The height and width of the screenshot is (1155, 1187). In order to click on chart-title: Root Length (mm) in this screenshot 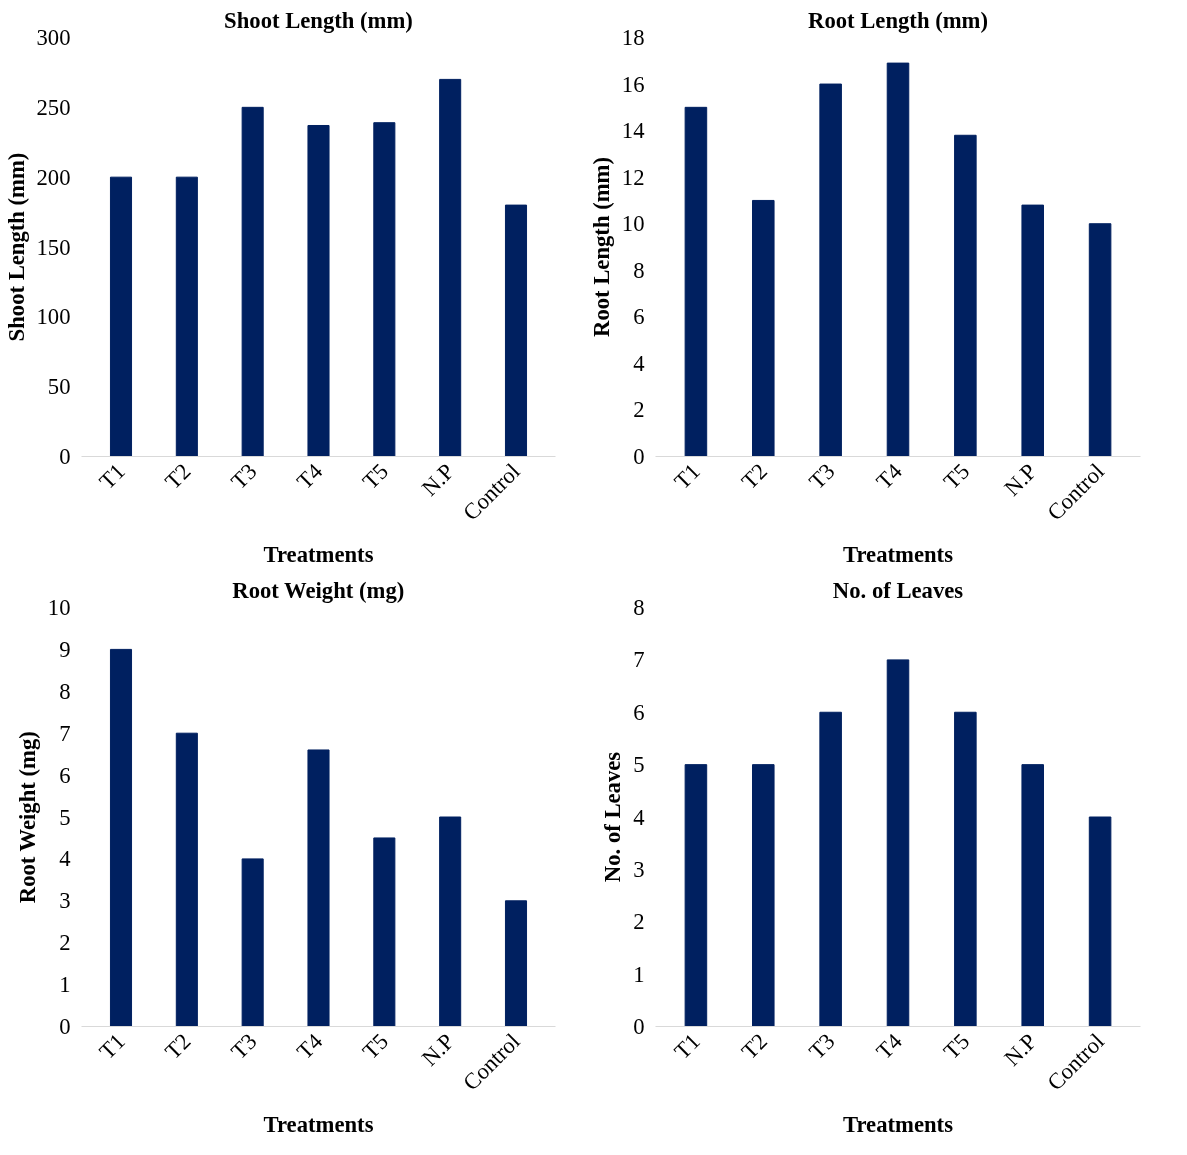, I will do `click(898, 20)`.